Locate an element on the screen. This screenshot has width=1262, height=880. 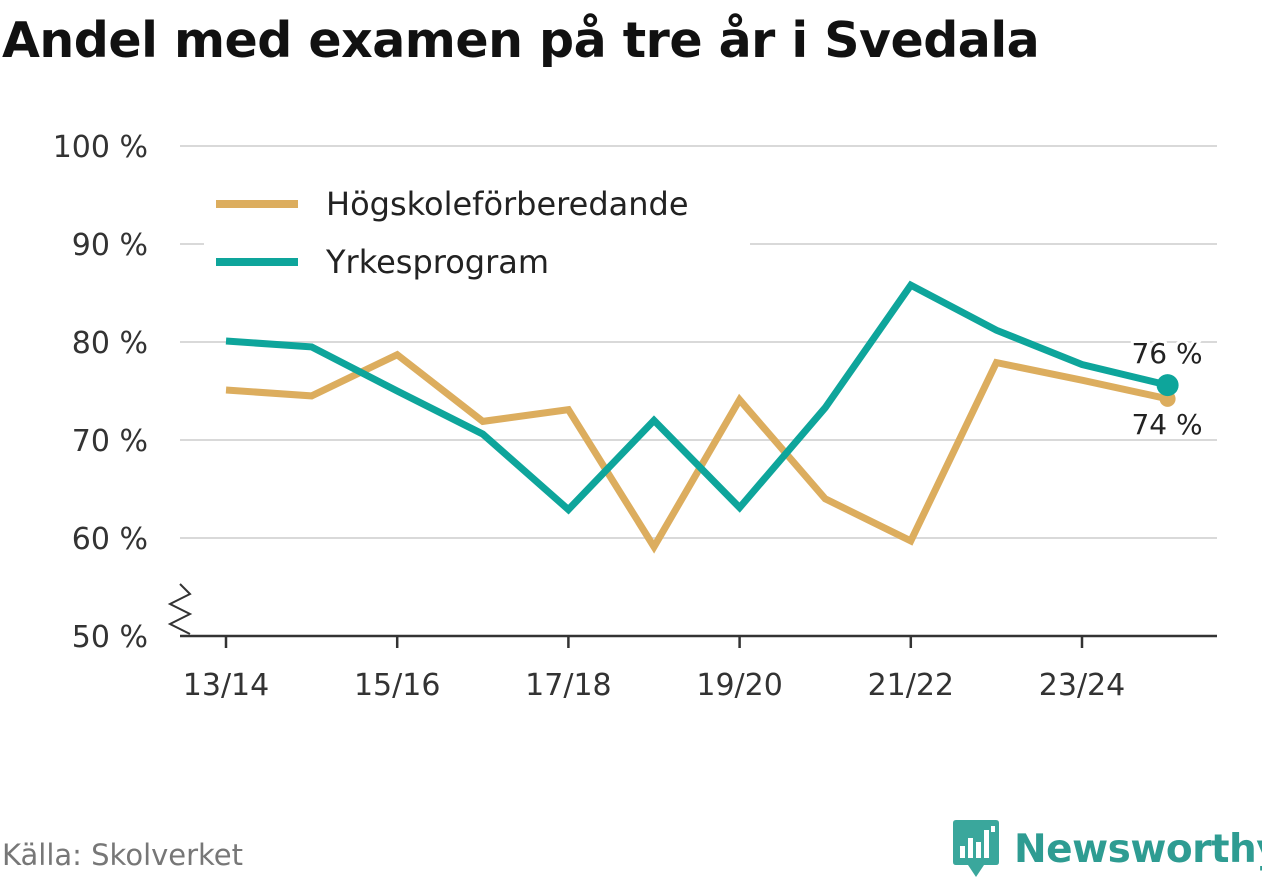
newsworthy-logo-icon is located at coordinates (976, 848).